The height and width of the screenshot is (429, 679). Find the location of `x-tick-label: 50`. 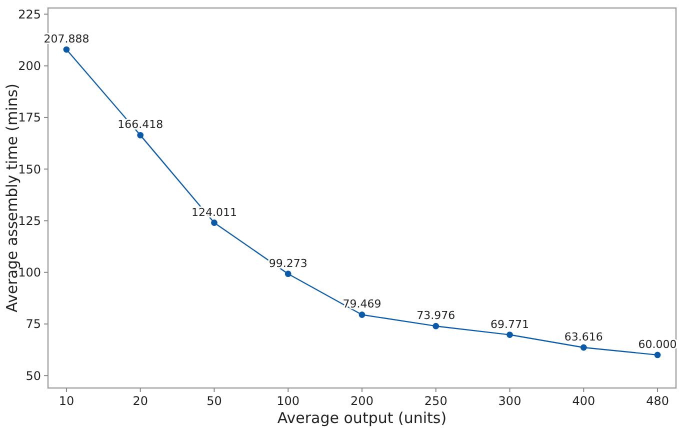

x-tick-label: 50 is located at coordinates (214, 401).